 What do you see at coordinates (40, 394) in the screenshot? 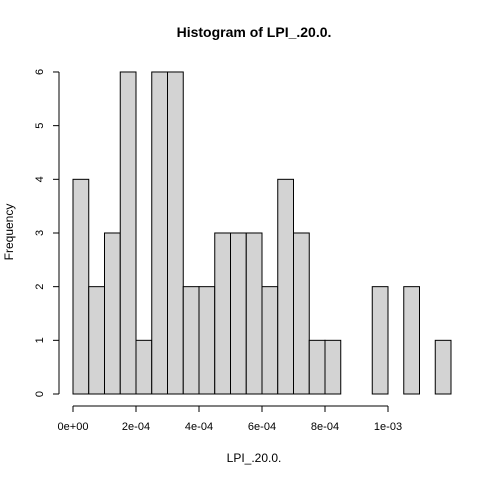
I see `y-tick-label: 0` at bounding box center [40, 394].